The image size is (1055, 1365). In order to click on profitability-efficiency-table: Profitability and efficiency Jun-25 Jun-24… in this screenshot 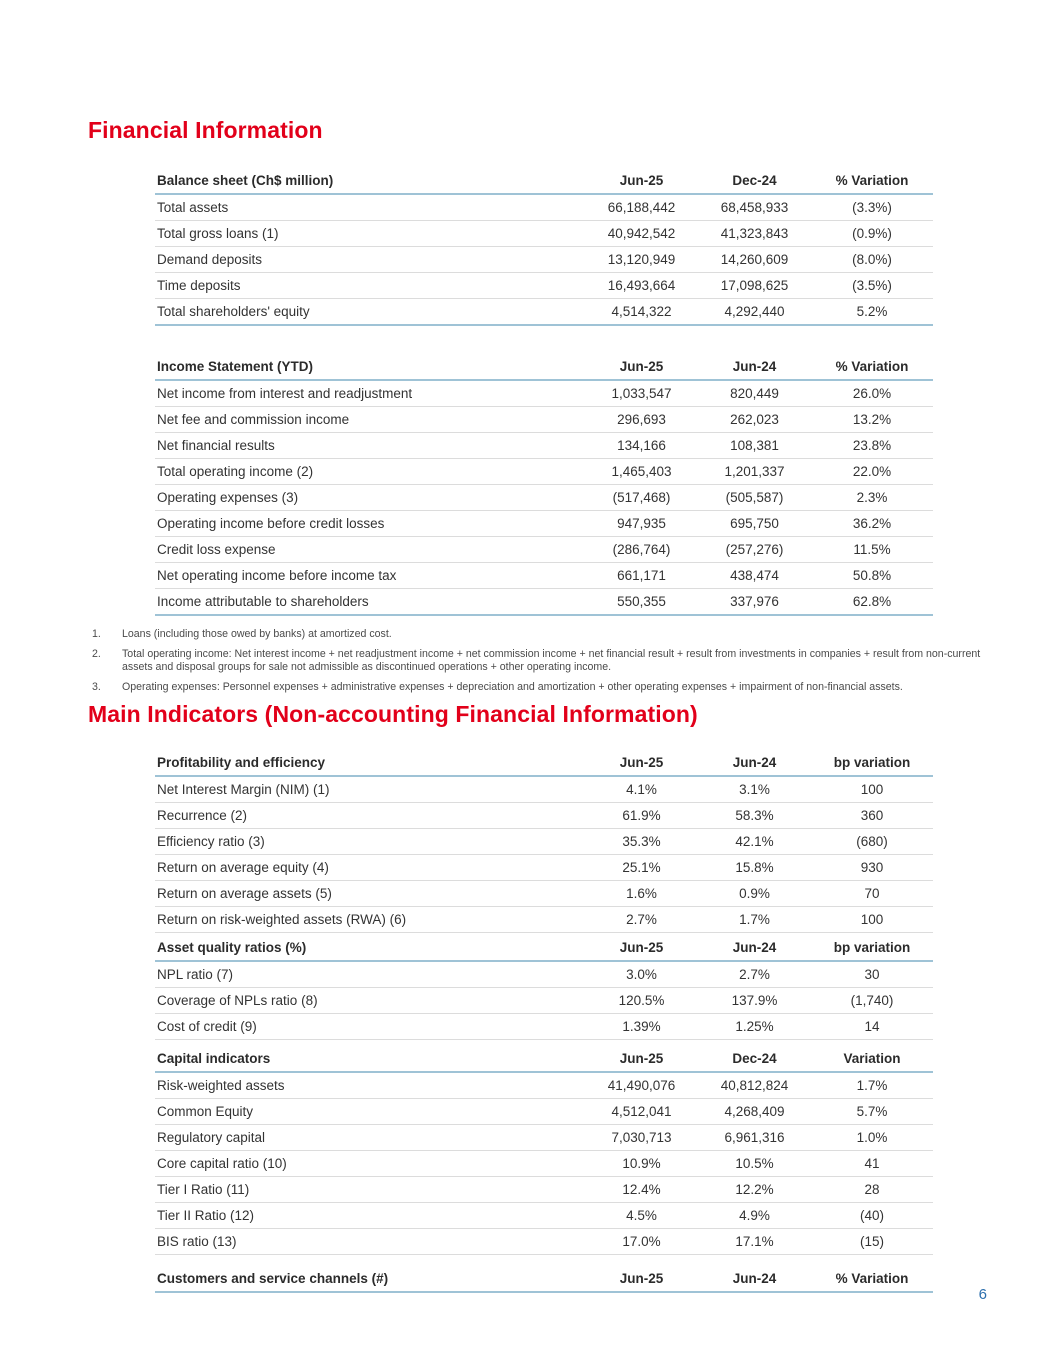, I will do `click(544, 841)`.